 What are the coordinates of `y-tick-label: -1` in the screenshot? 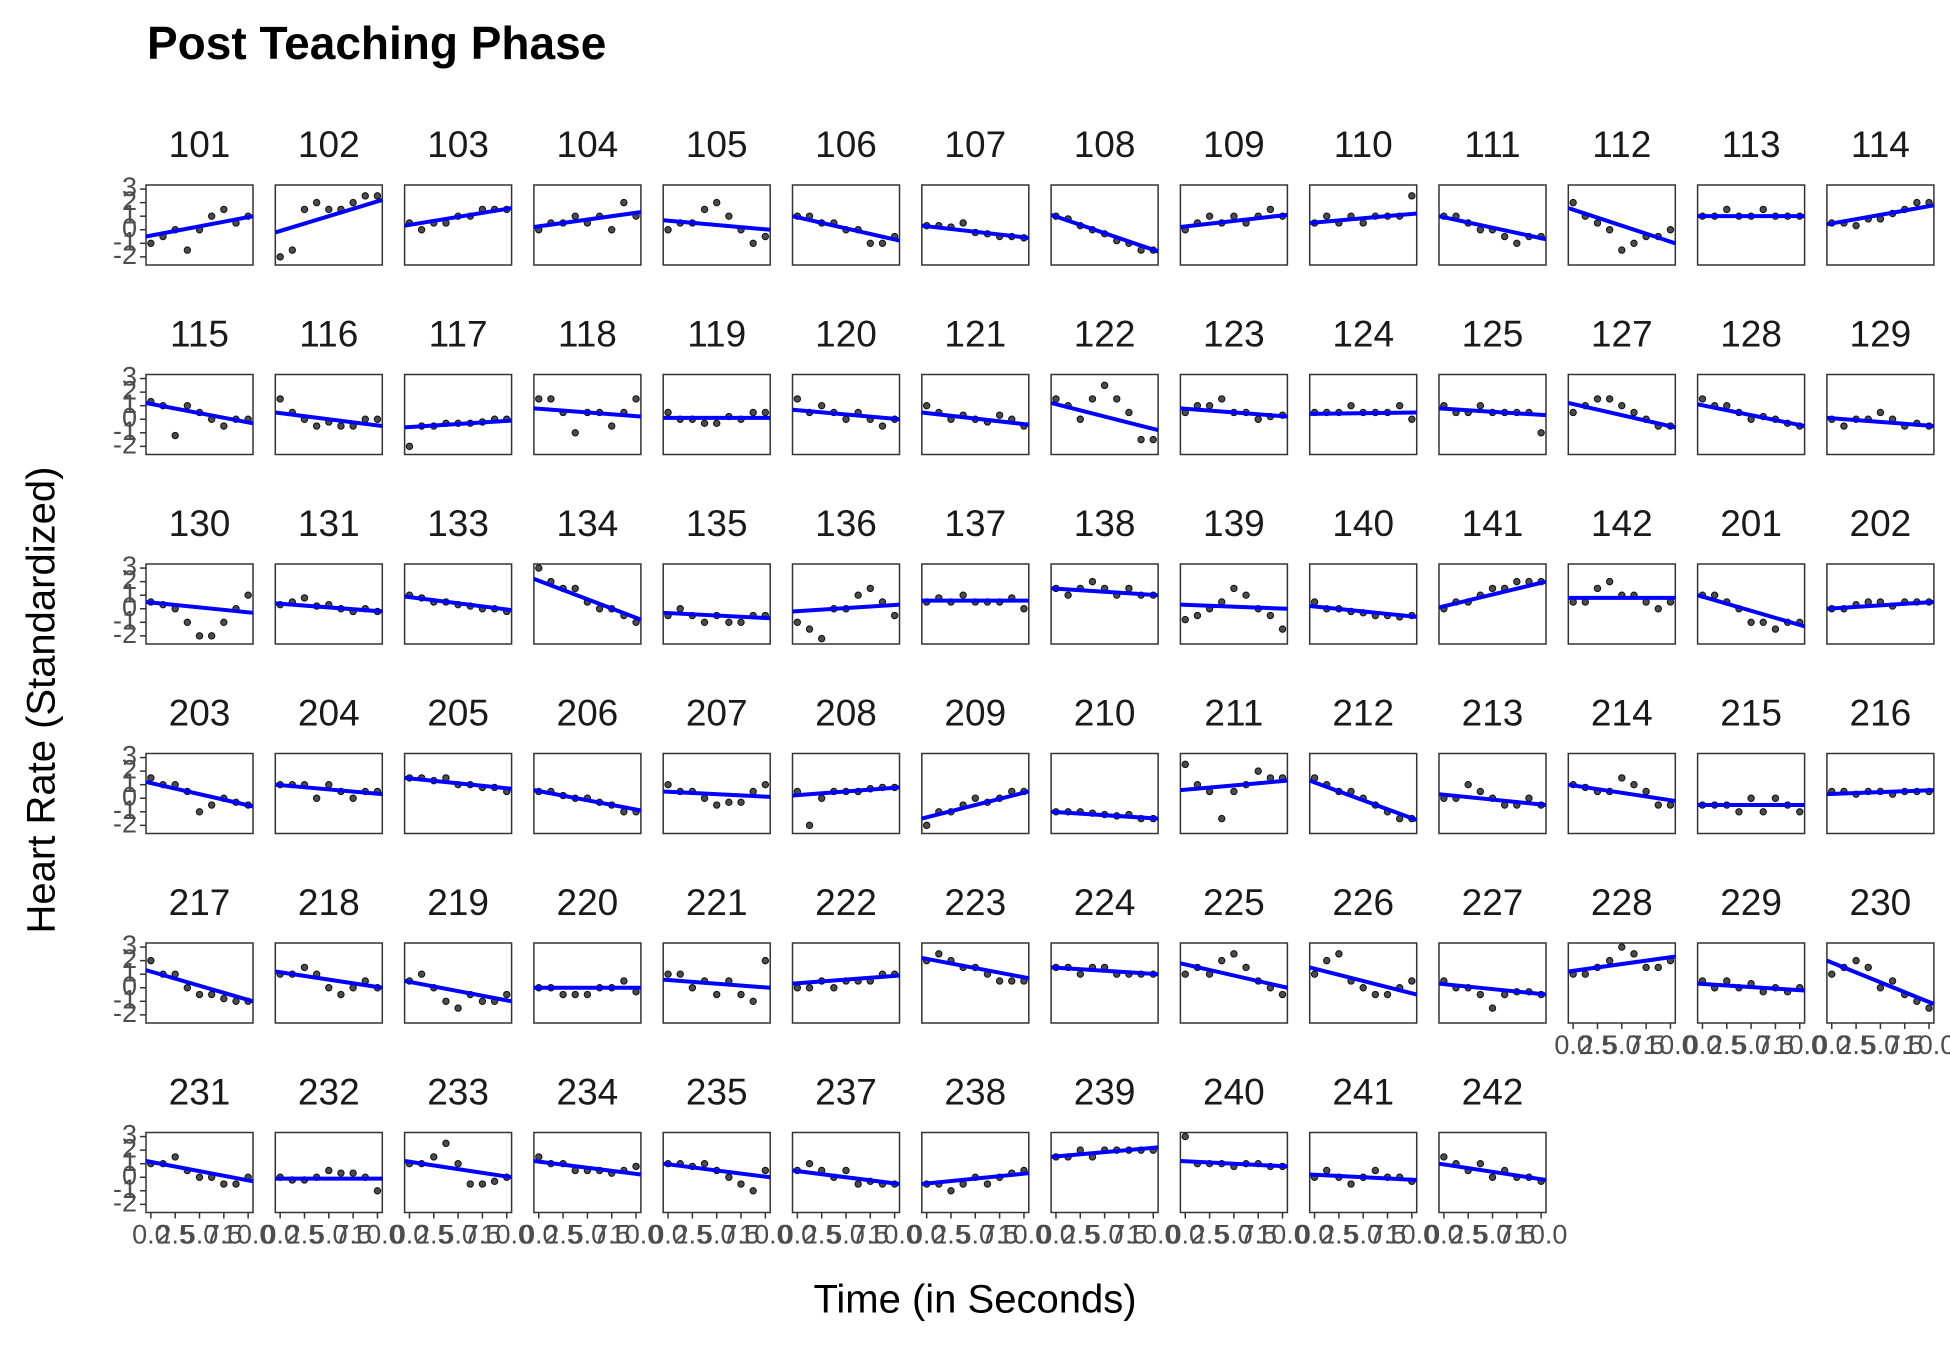 It's located at (125, 999).